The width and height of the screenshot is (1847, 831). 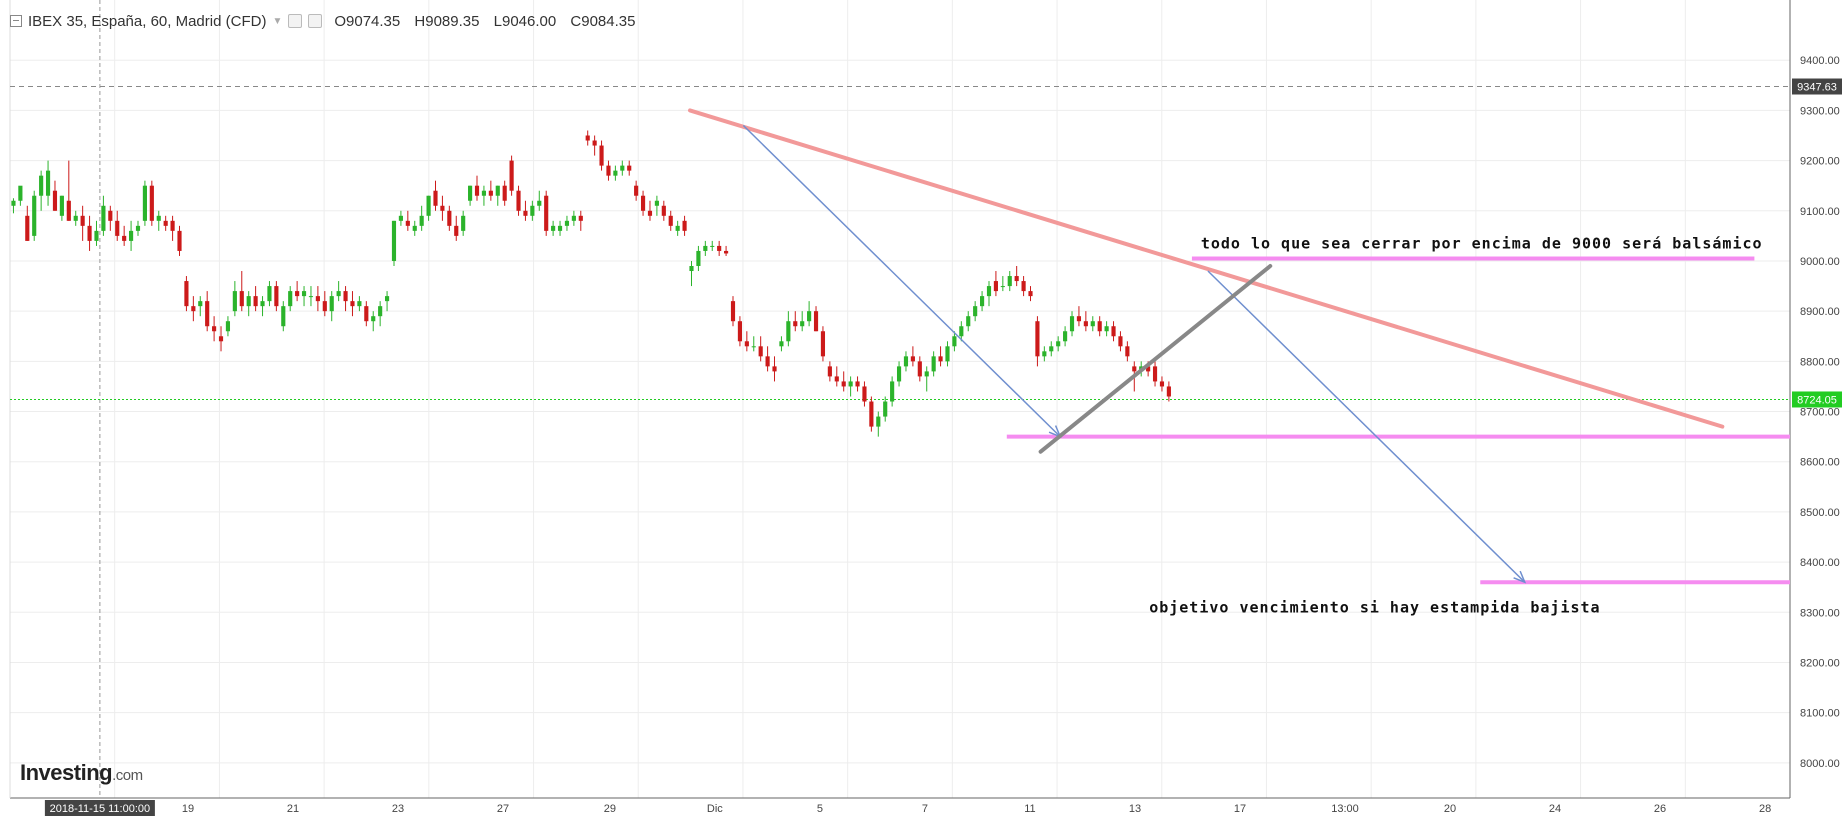 What do you see at coordinates (295, 21) in the screenshot?
I see `settings-icon` at bounding box center [295, 21].